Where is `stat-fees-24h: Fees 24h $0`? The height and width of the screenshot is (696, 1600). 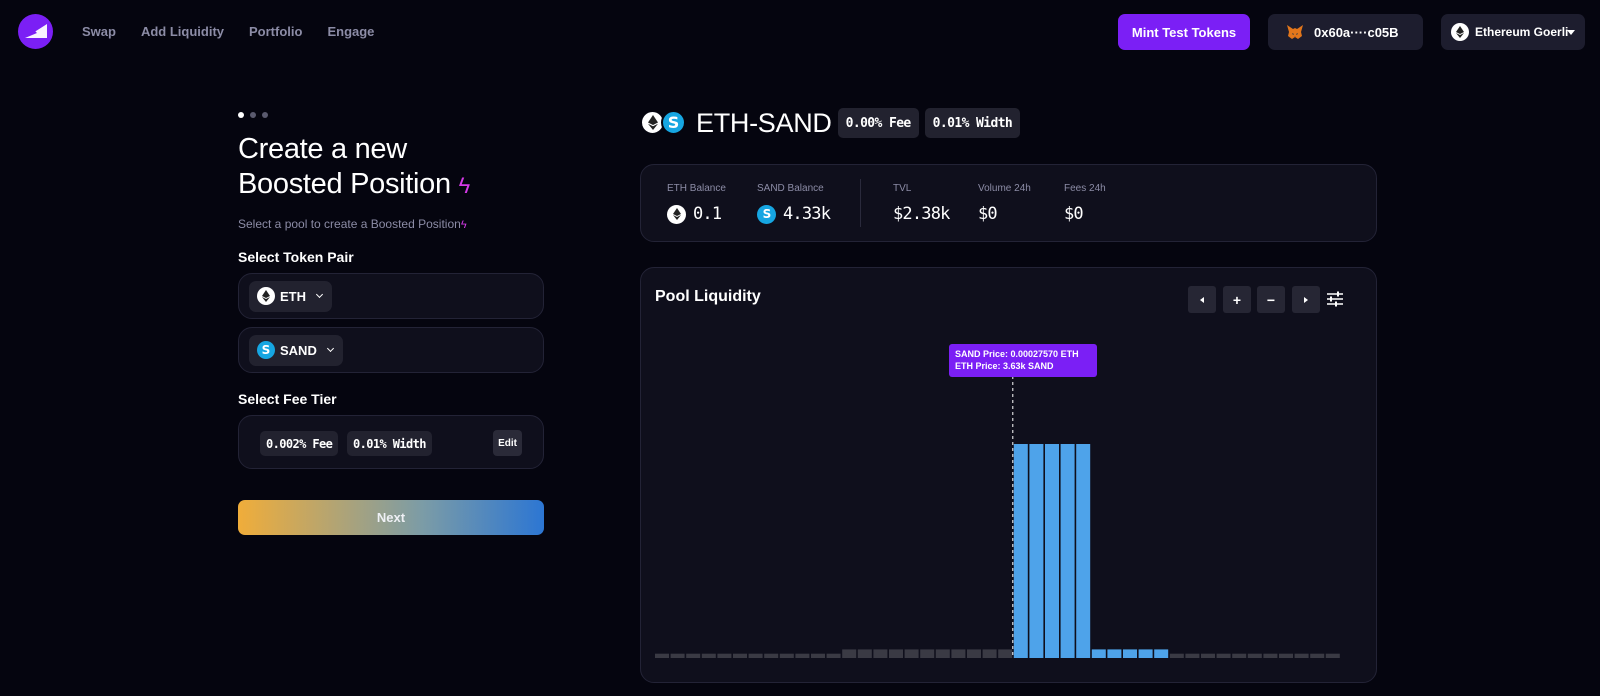 stat-fees-24h: Fees 24h $0 is located at coordinates (1085, 203).